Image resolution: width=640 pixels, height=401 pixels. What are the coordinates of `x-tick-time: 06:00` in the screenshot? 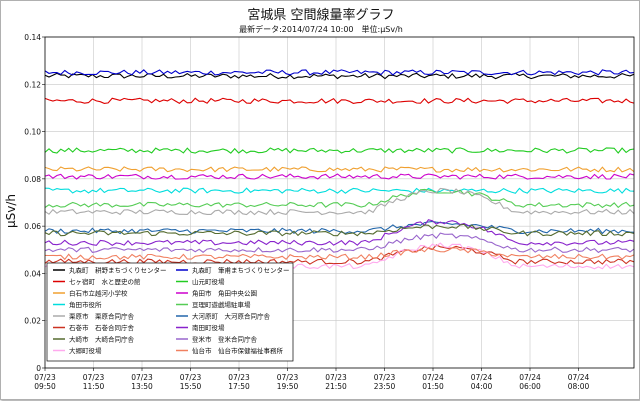 It's located at (530, 386).